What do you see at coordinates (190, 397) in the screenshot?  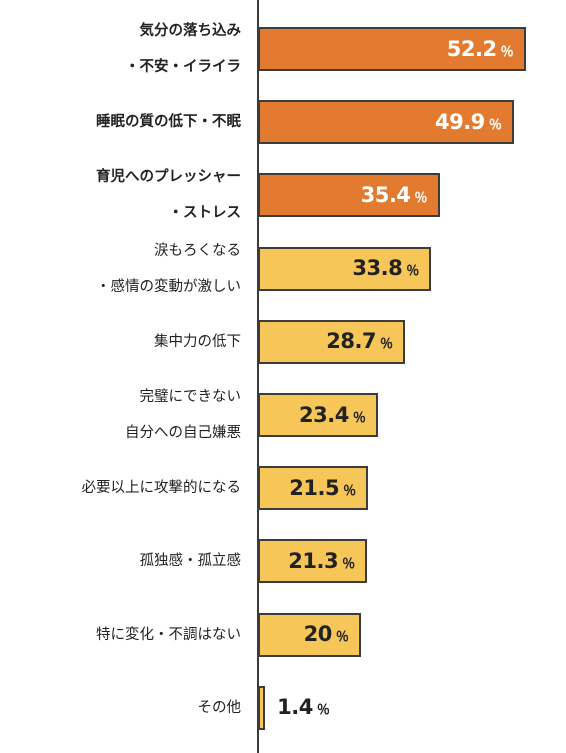 I see `category-label-line: 完璧にできない` at bounding box center [190, 397].